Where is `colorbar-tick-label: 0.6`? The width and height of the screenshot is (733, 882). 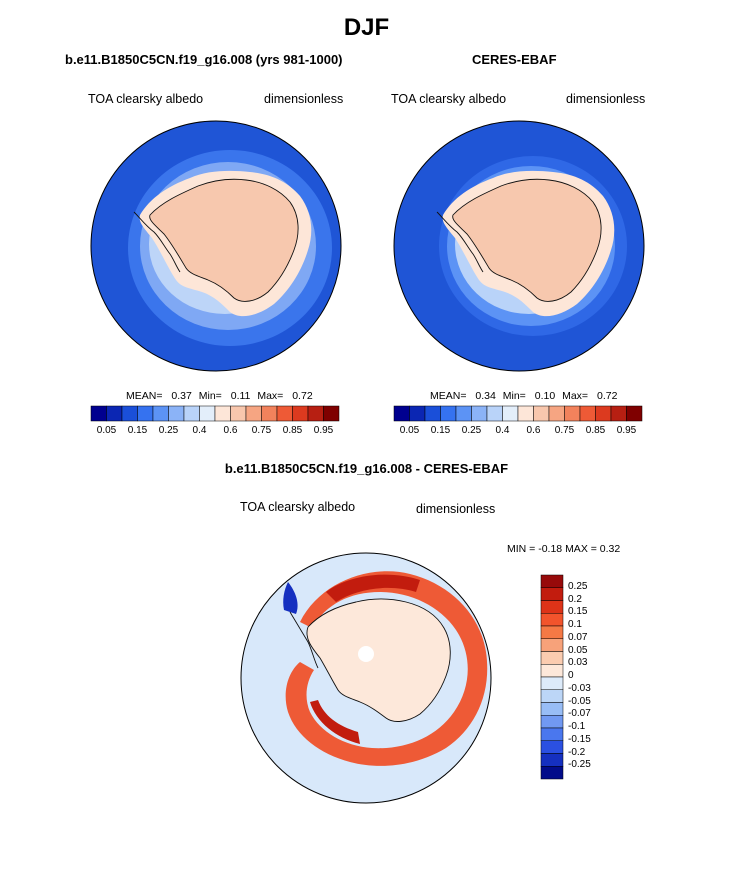
colorbar-tick-label: 0.6 is located at coordinates (230, 430).